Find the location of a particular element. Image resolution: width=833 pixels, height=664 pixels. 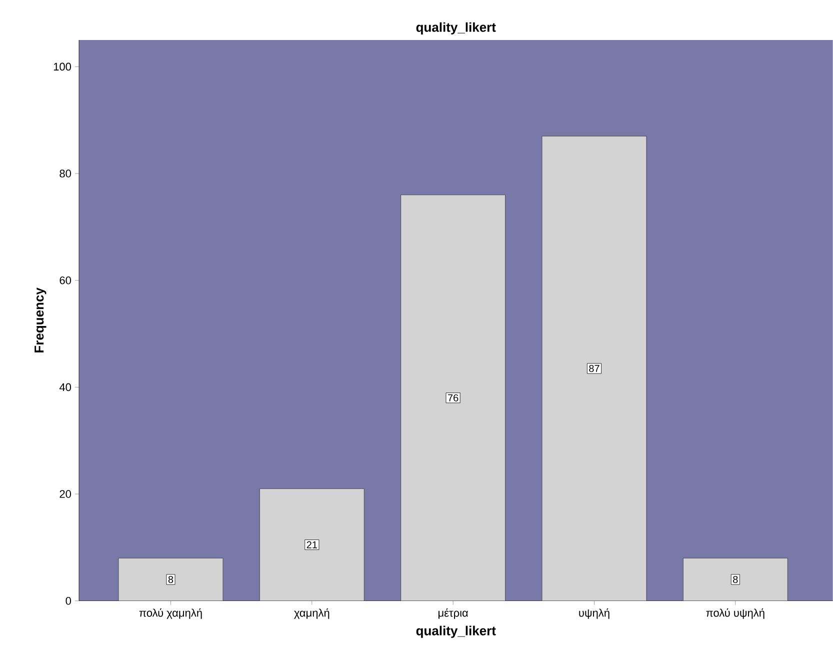

x-axis-title: quality_likert is located at coordinates (456, 632).